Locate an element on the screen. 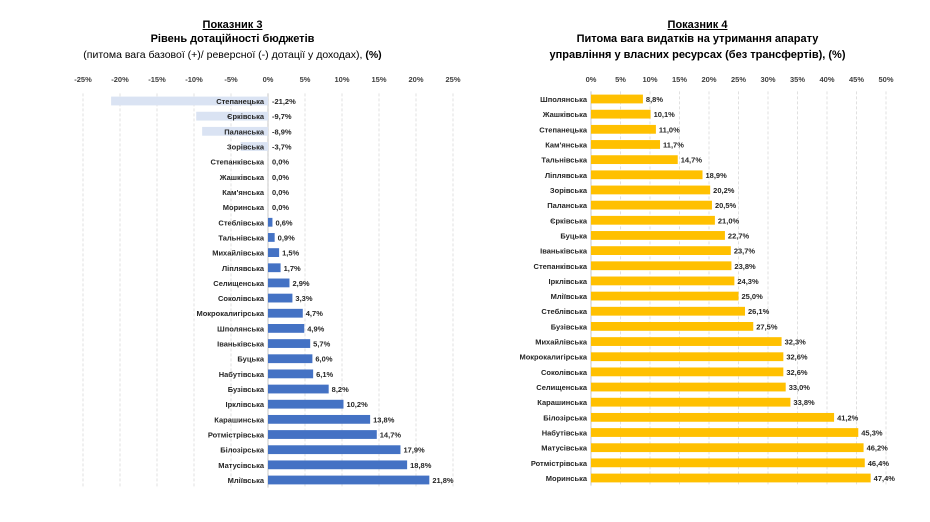 The image size is (930, 522). data-label: 23,8% is located at coordinates (745, 266).